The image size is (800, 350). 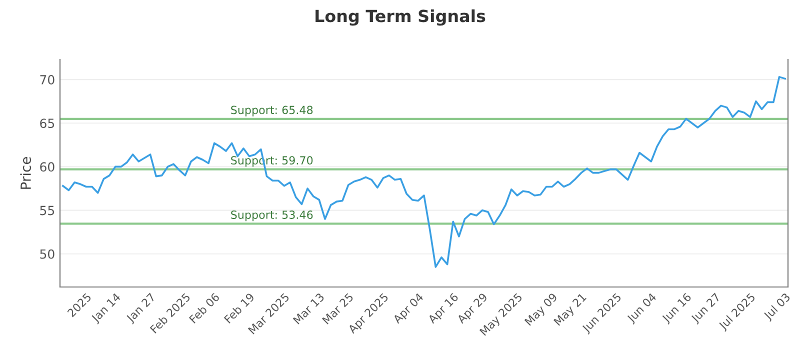 What do you see at coordinates (47, 254) in the screenshot?
I see `y-tick-label: 50` at bounding box center [47, 254].